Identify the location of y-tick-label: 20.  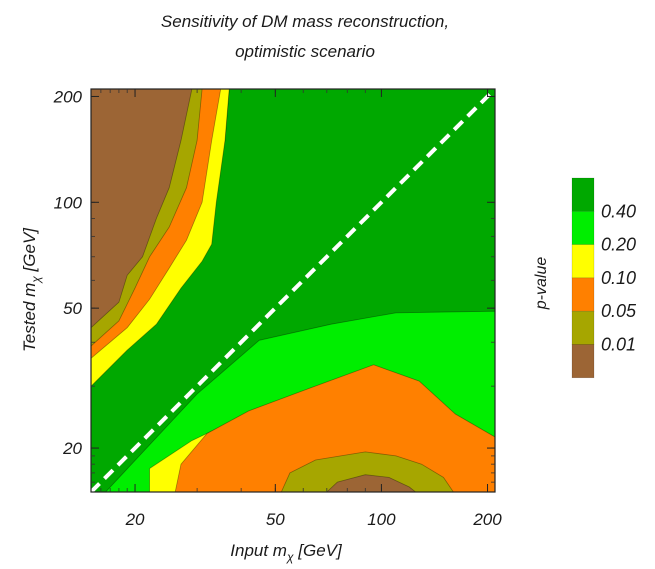
(72, 448).